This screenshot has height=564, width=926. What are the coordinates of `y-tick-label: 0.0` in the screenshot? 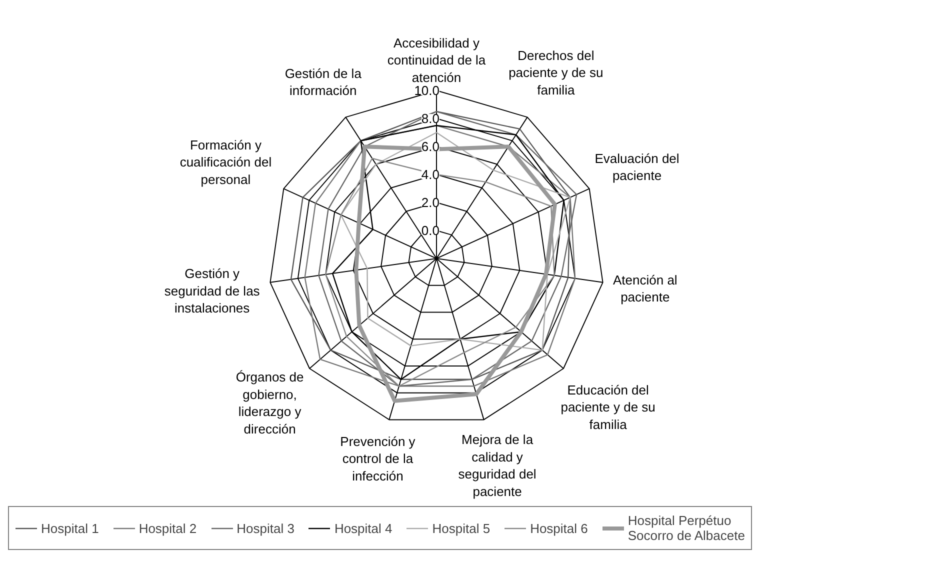 It's located at (430, 230).